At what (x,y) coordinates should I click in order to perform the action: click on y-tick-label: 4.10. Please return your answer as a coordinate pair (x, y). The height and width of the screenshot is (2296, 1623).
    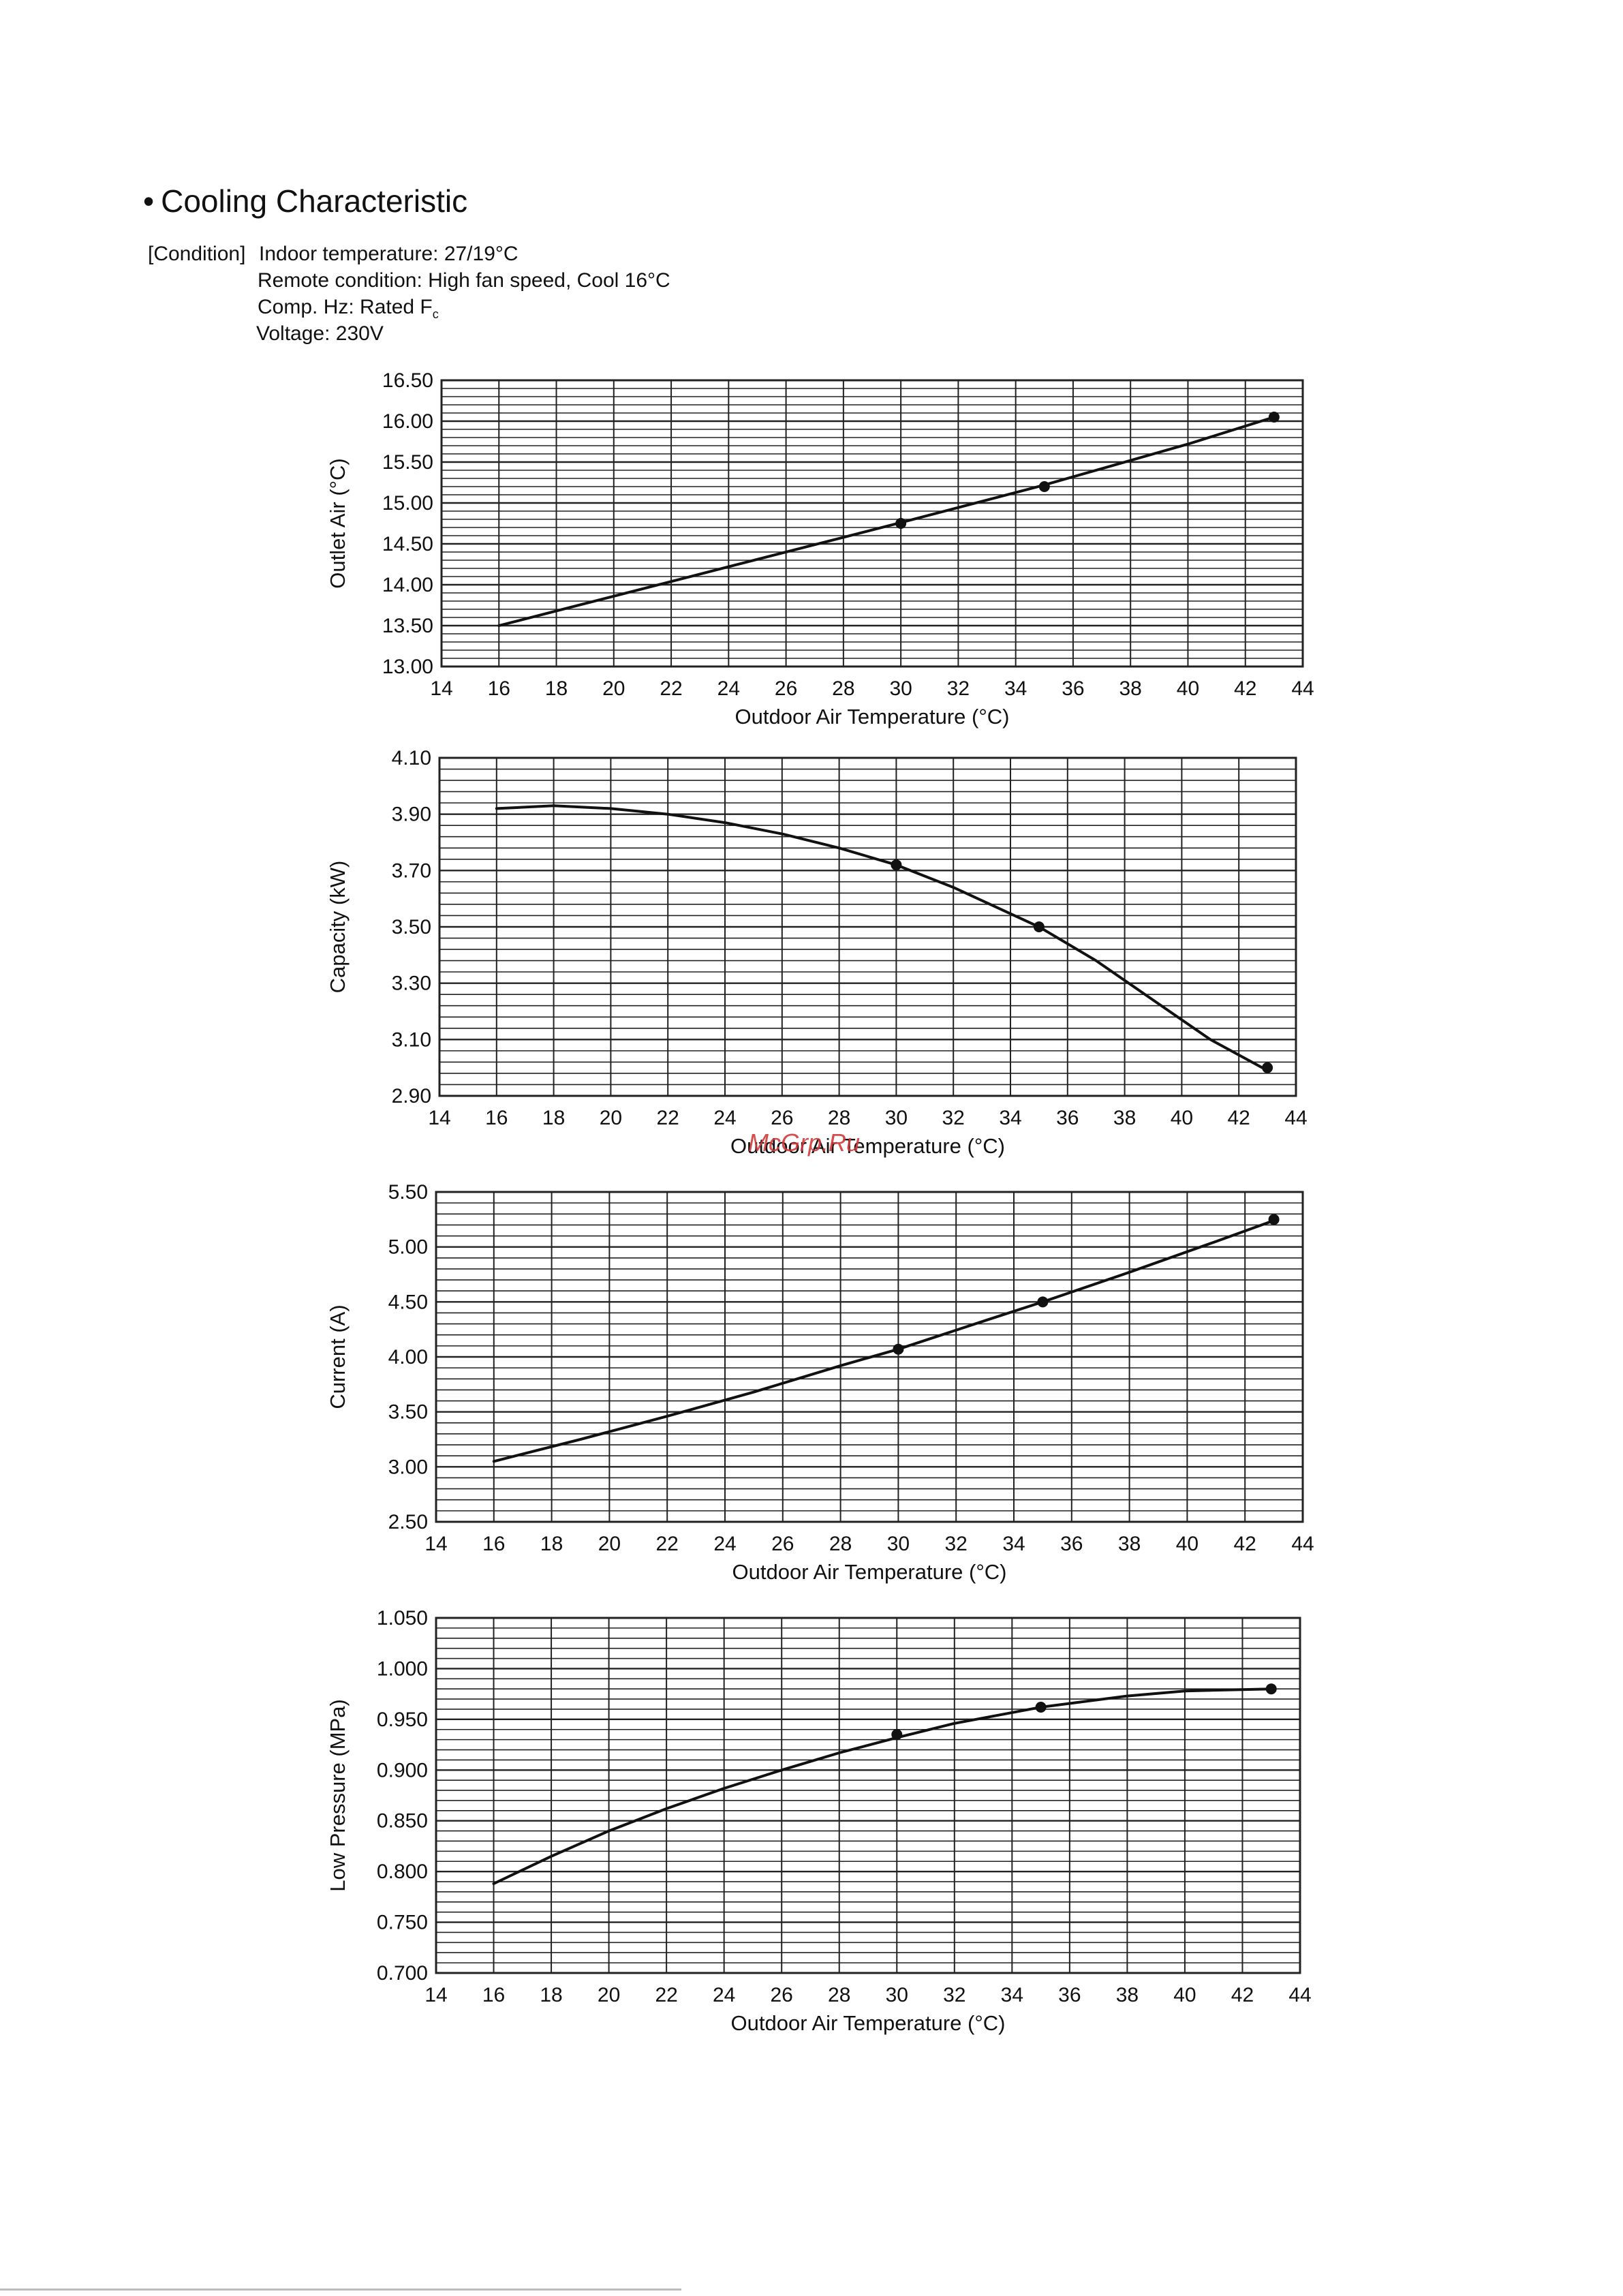
    Looking at the image, I should click on (411, 758).